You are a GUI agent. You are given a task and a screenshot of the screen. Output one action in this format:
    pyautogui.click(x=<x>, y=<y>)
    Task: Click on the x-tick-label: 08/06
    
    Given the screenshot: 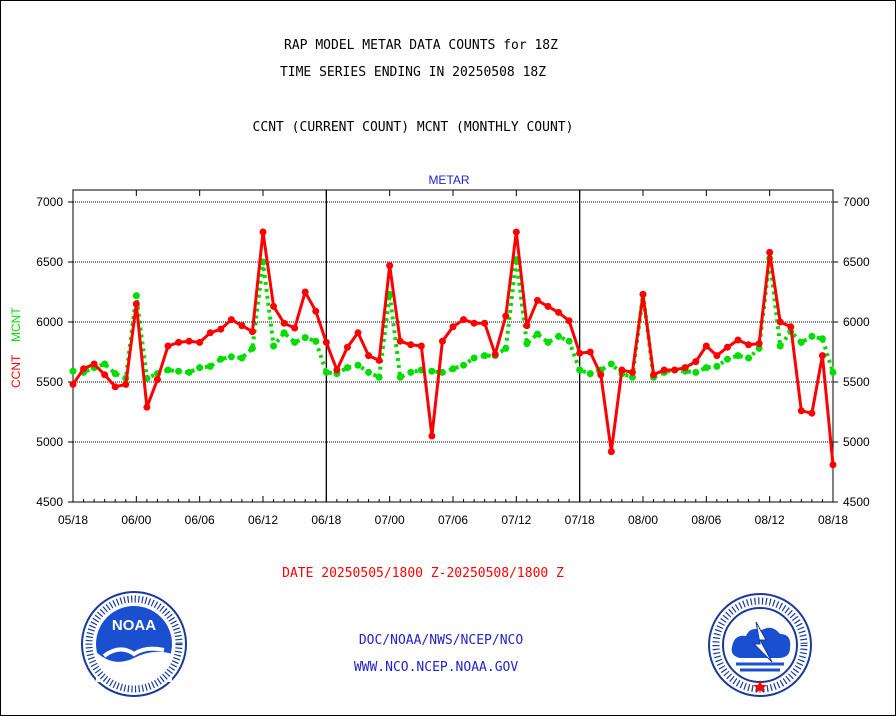 What is the action you would take?
    pyautogui.click(x=706, y=520)
    